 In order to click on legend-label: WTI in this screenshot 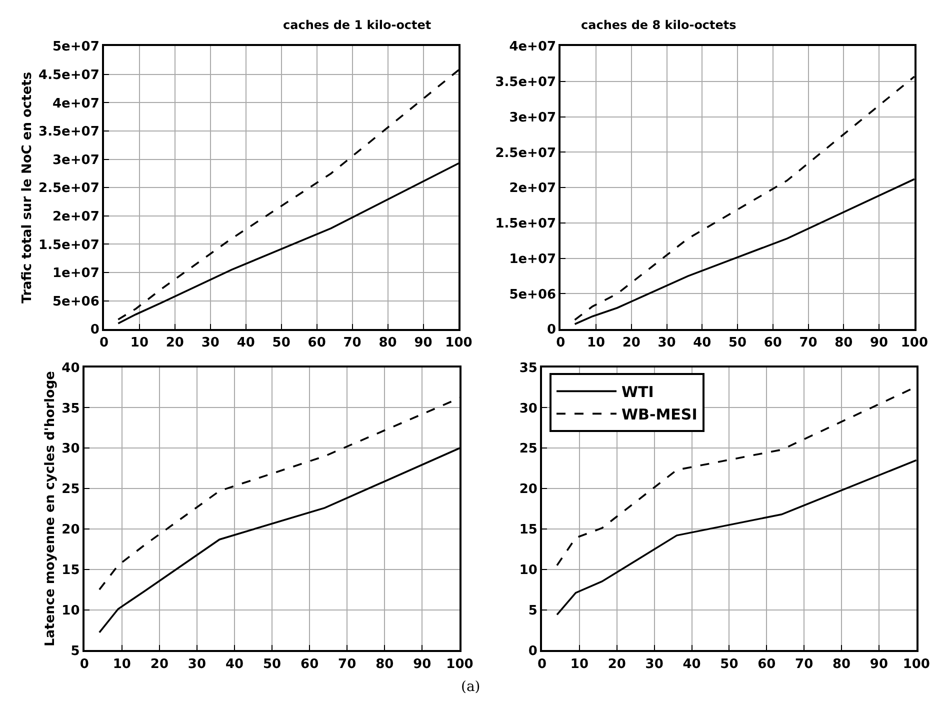, I will do `click(638, 392)`.